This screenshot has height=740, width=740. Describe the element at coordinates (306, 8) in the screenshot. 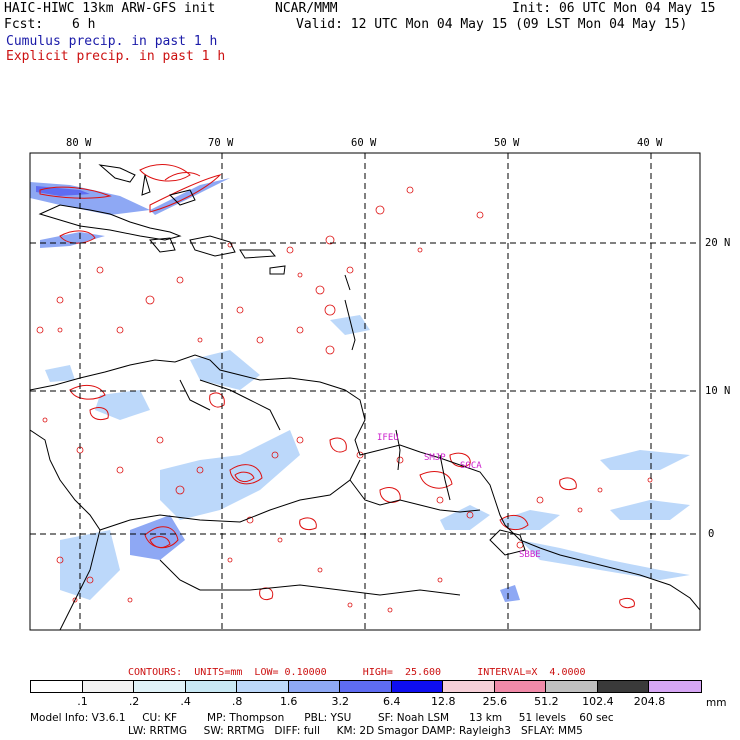

I see `org-label: NCAR/MMM` at that location.